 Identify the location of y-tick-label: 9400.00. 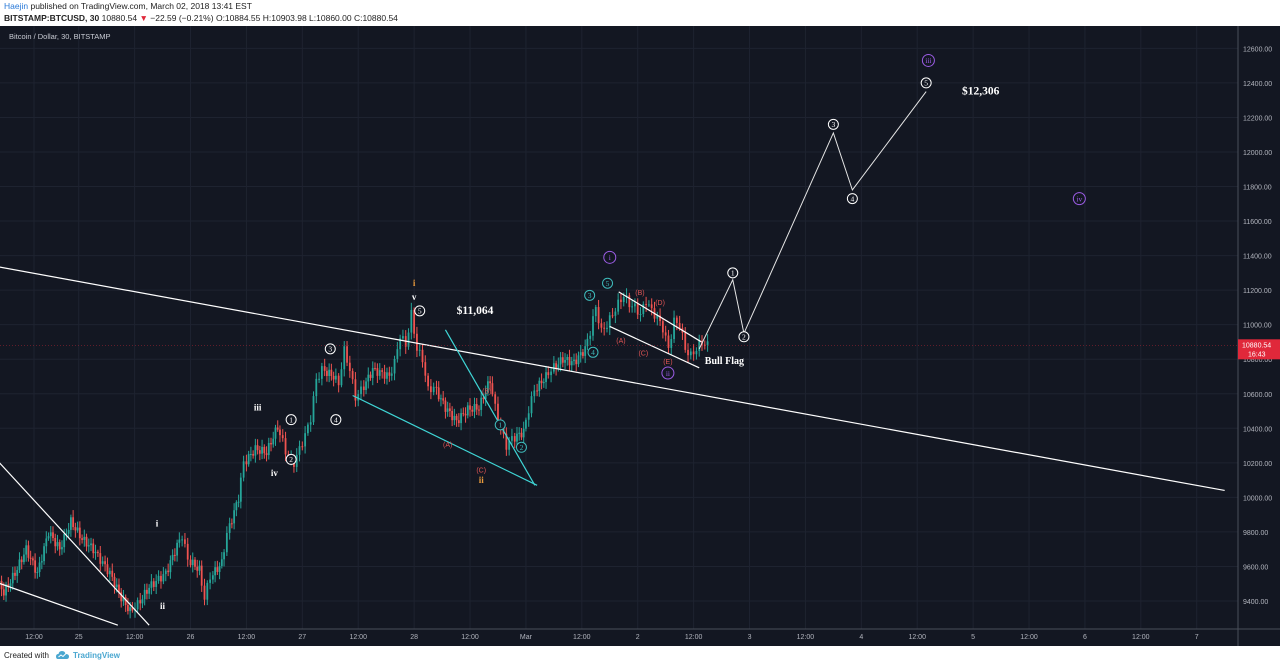
(1255, 602).